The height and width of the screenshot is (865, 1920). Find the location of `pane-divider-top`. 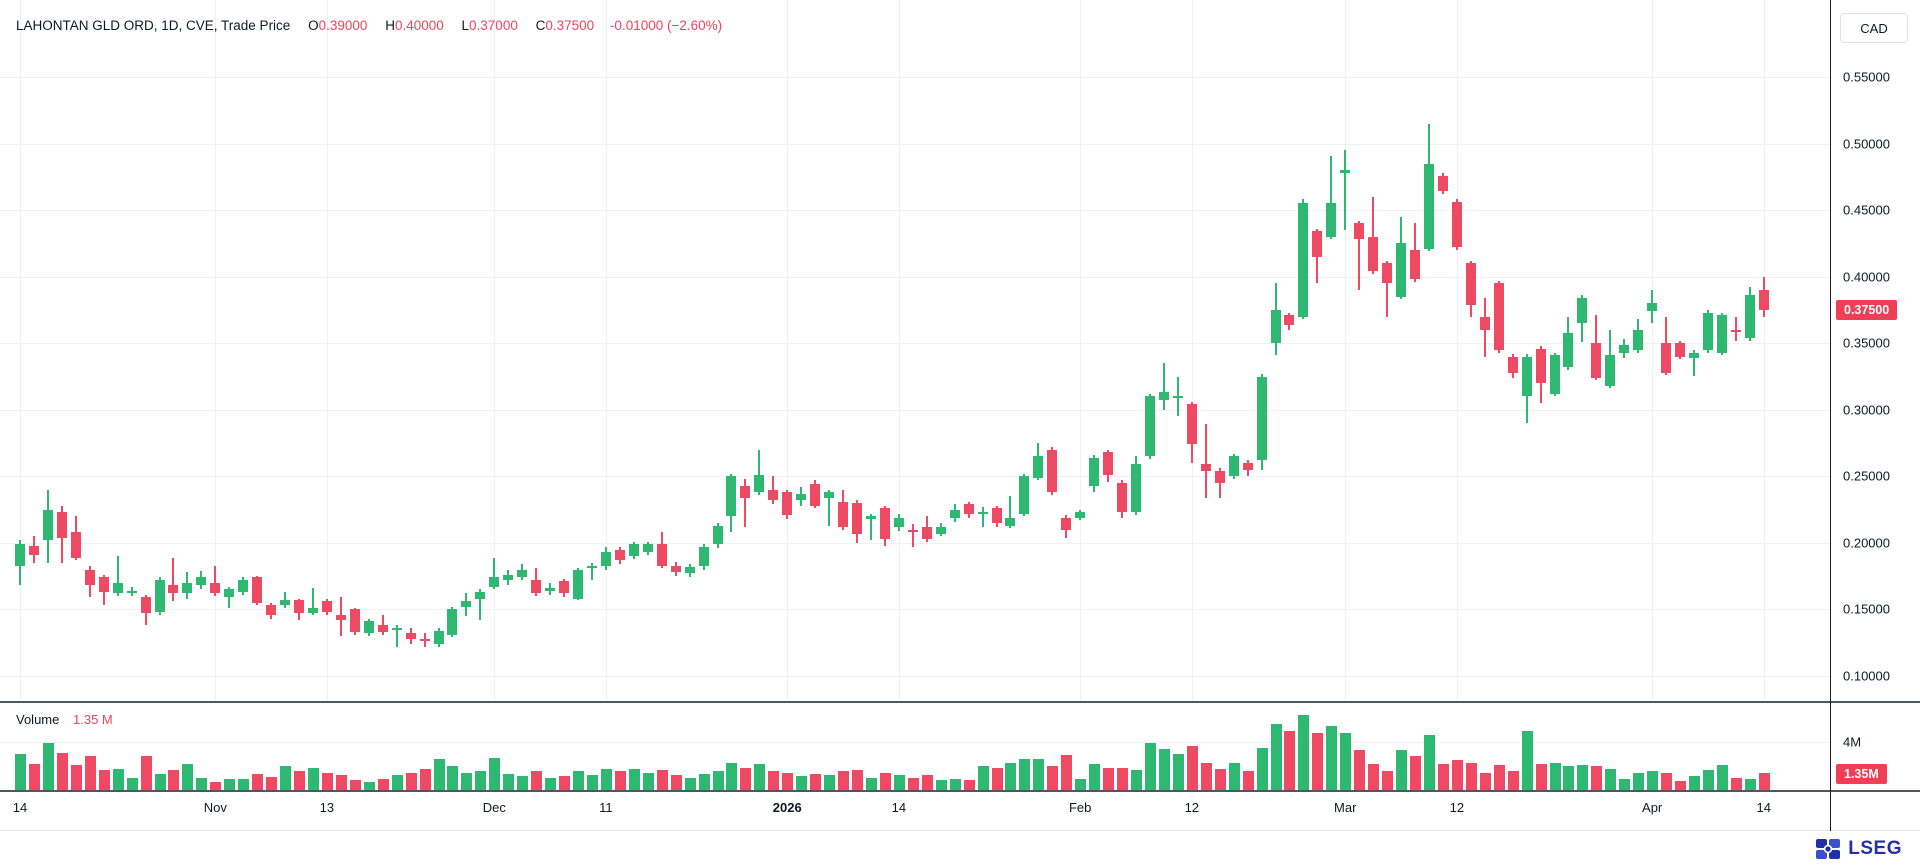

pane-divider-top is located at coordinates (960, 702).